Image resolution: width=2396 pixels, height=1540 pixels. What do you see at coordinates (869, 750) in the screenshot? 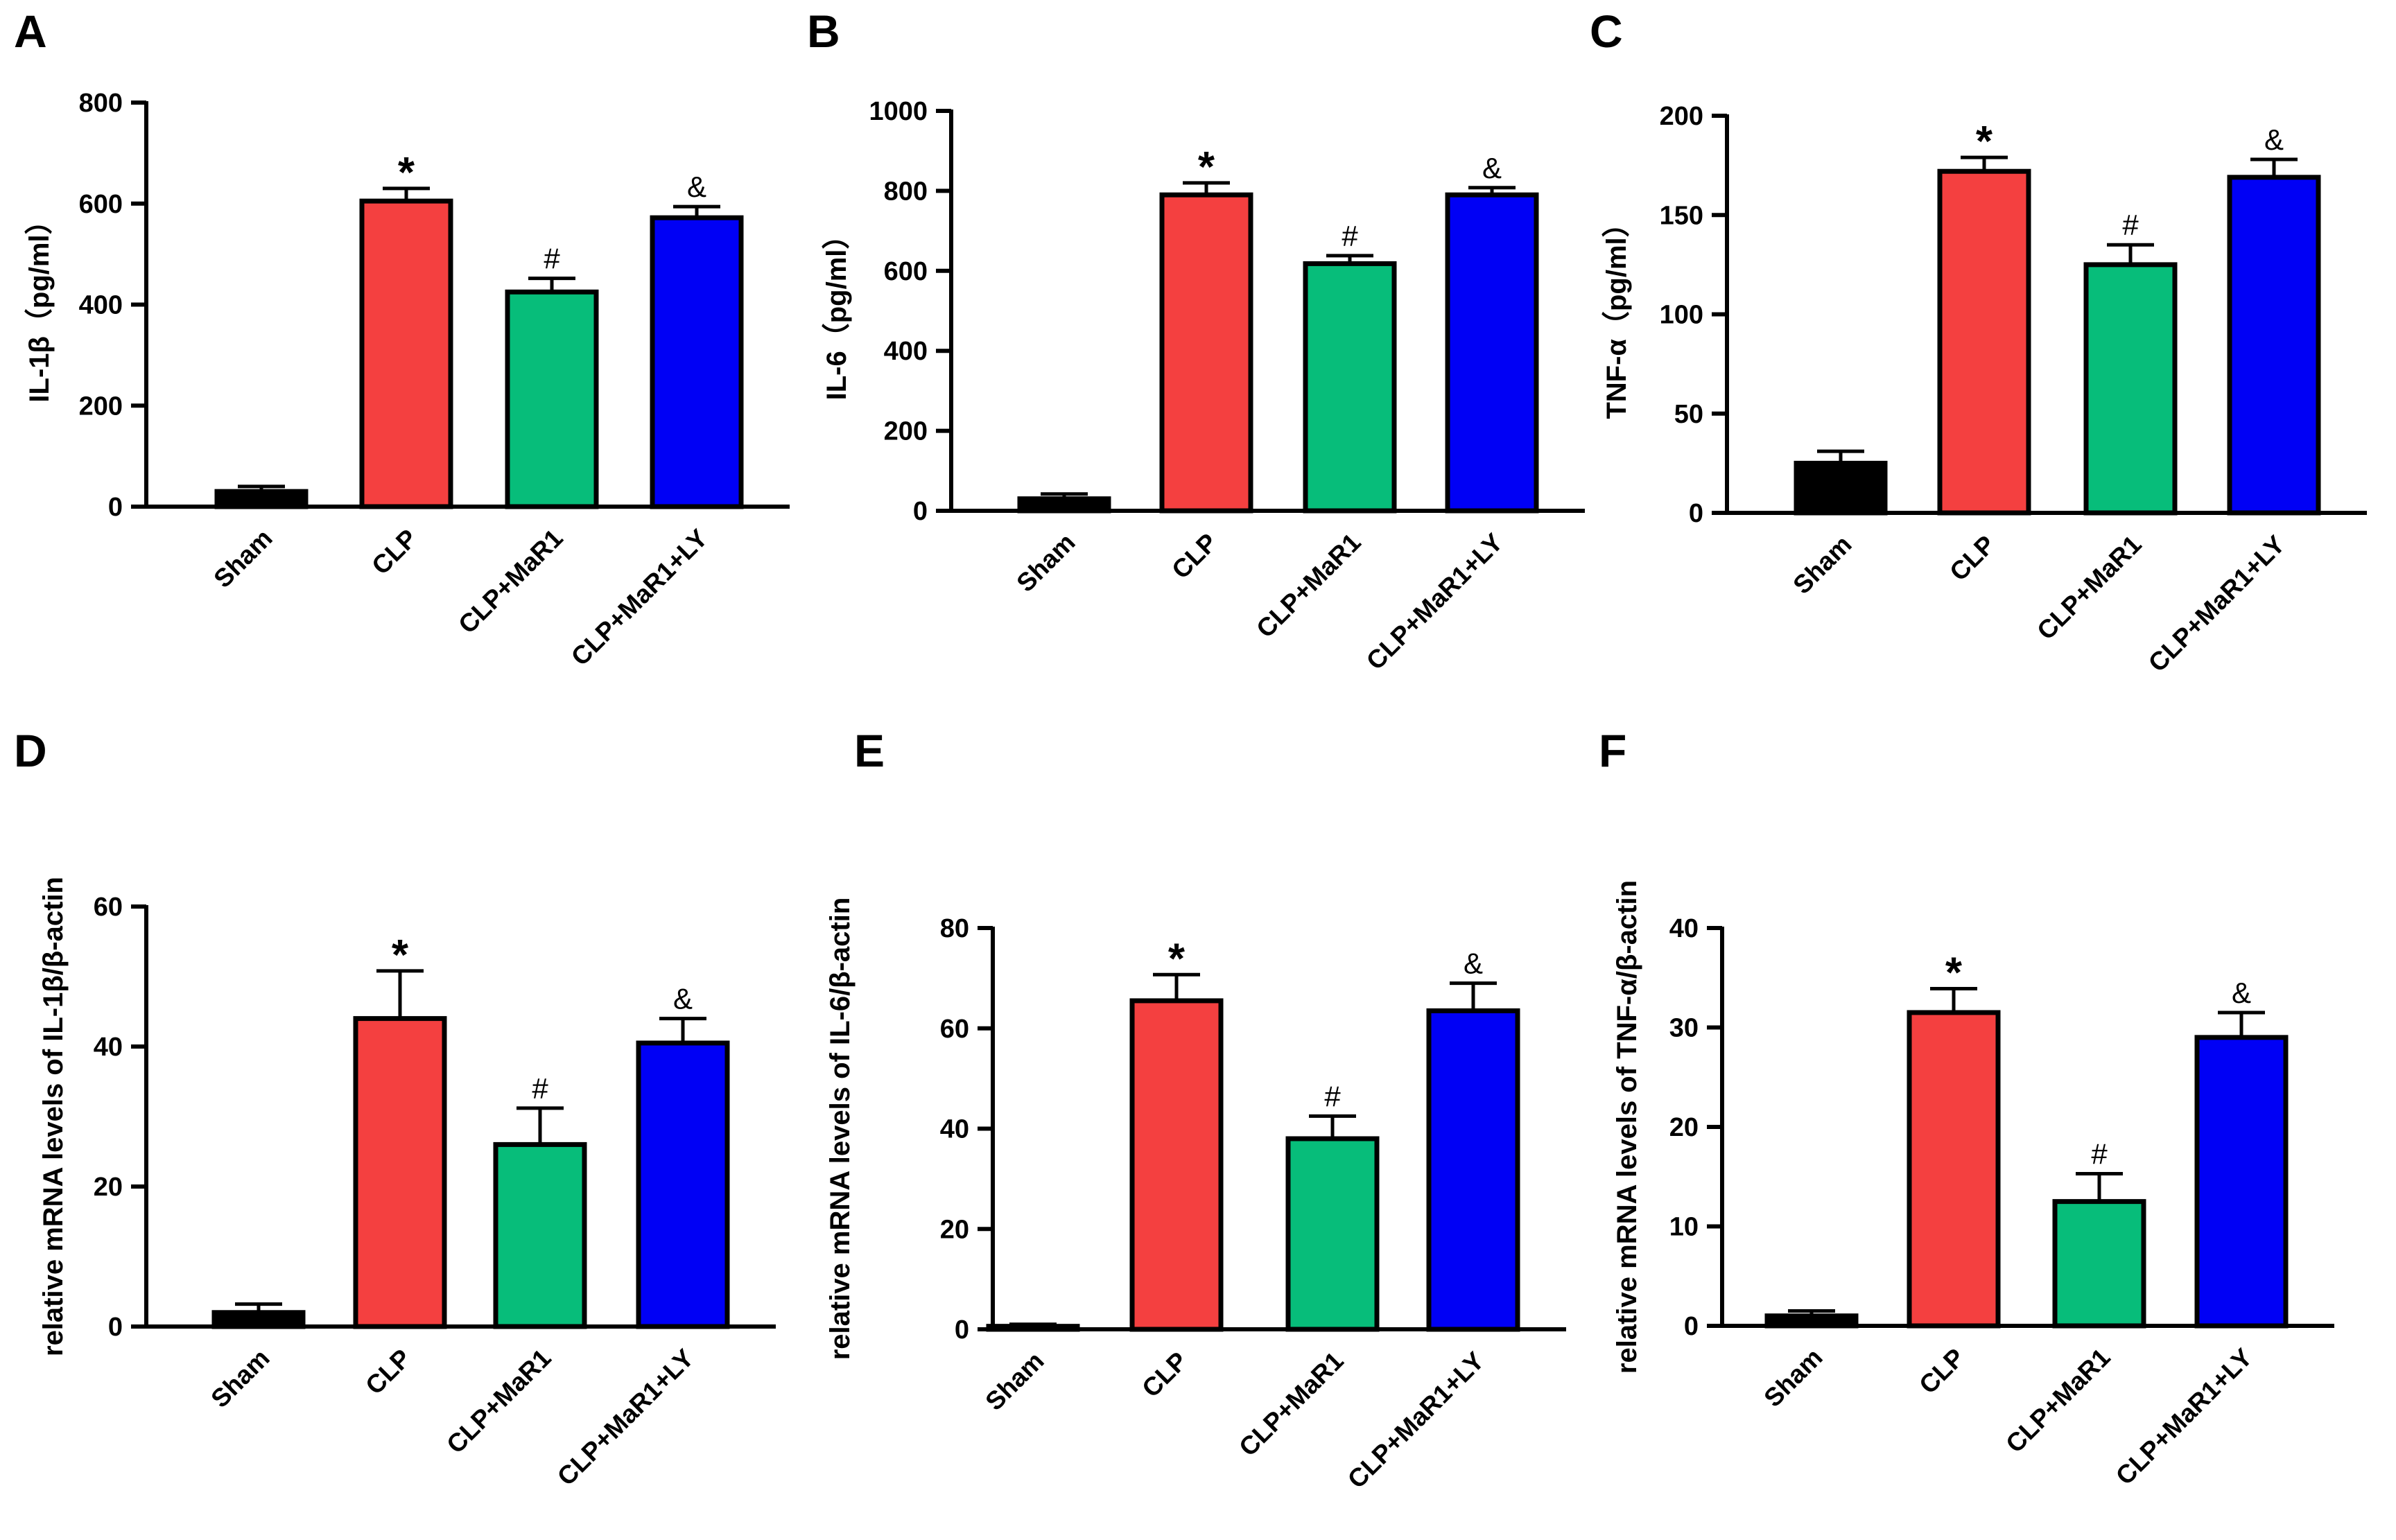
I see `panel-letter: E` at bounding box center [869, 750].